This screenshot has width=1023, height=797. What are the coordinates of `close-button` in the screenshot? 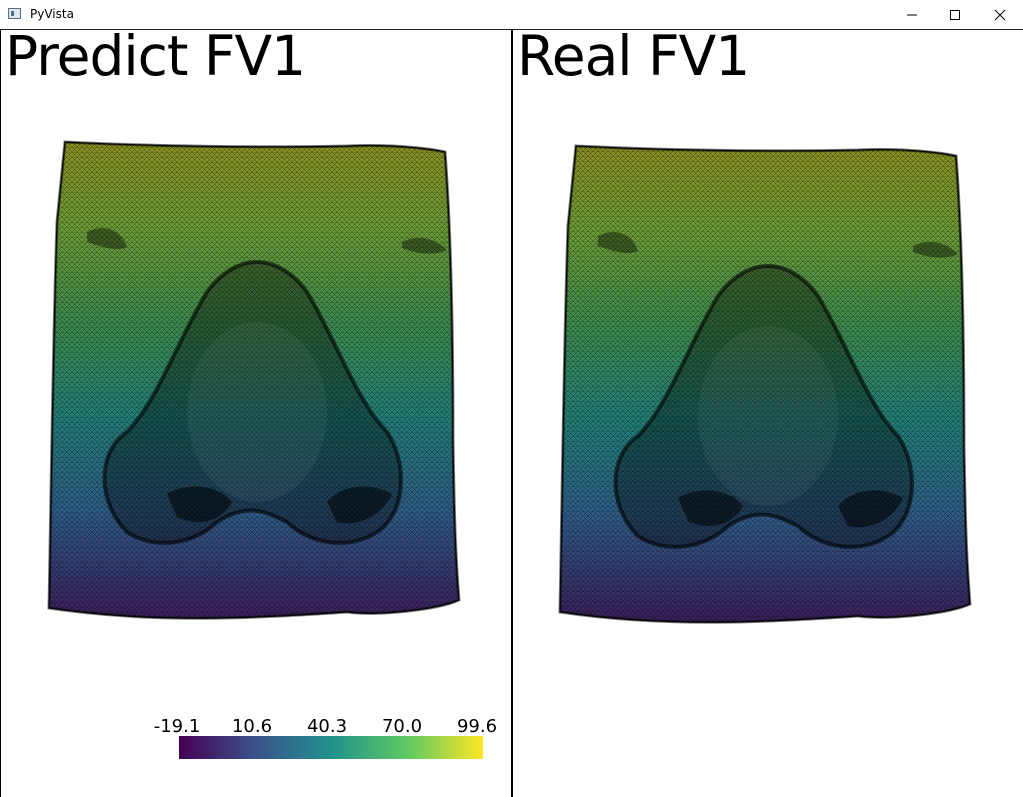 It's located at (1000, 14).